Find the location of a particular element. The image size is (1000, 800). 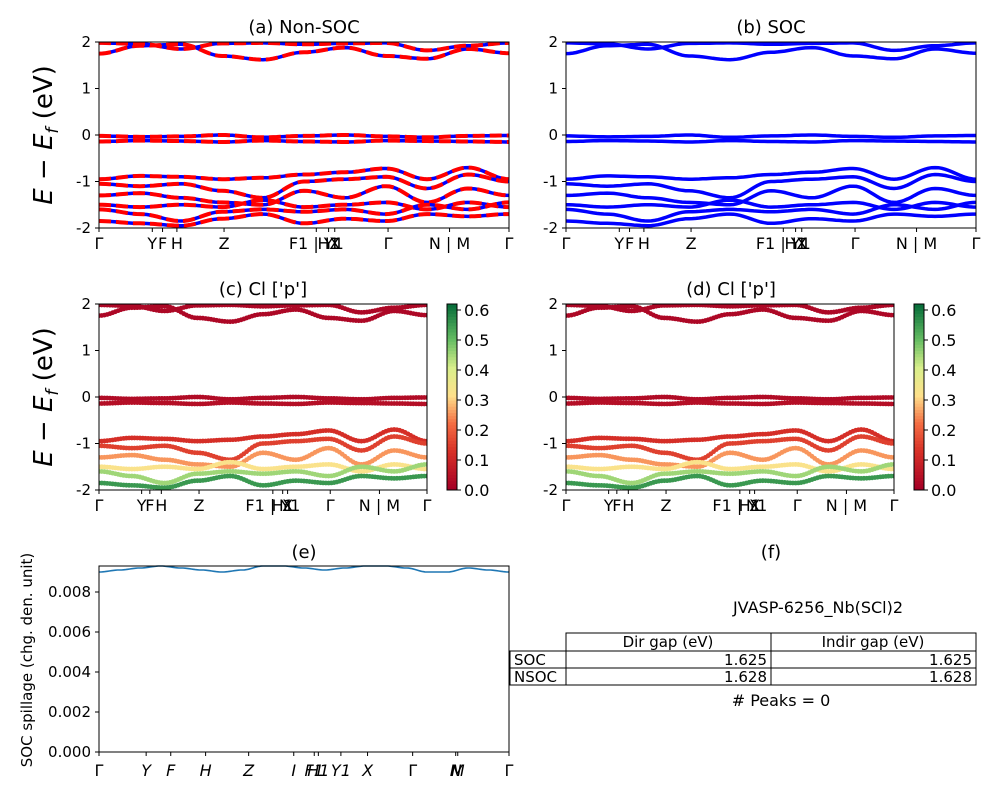

table-row-soc-label: SOC is located at coordinates (530, 660).